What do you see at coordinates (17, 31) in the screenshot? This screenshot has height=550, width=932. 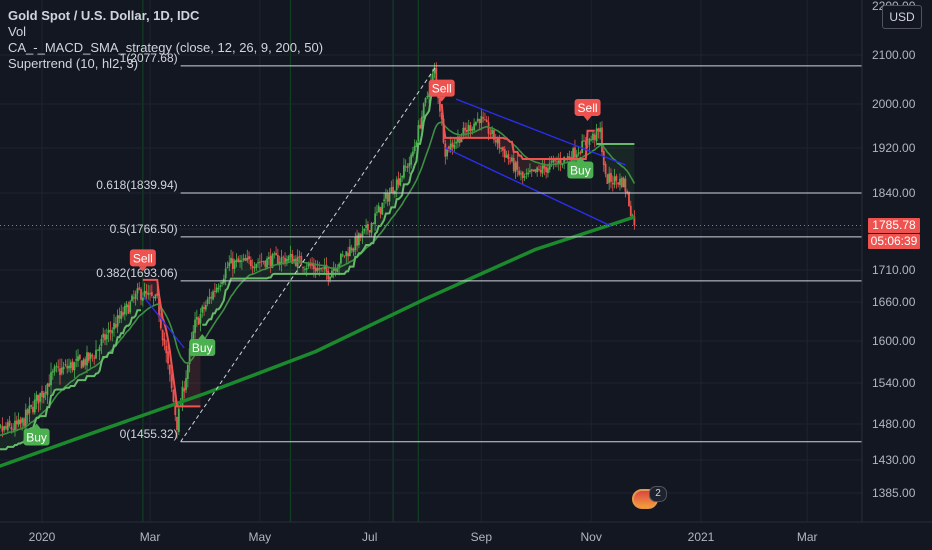 I see `volume-indicator-label: Vol` at bounding box center [17, 31].